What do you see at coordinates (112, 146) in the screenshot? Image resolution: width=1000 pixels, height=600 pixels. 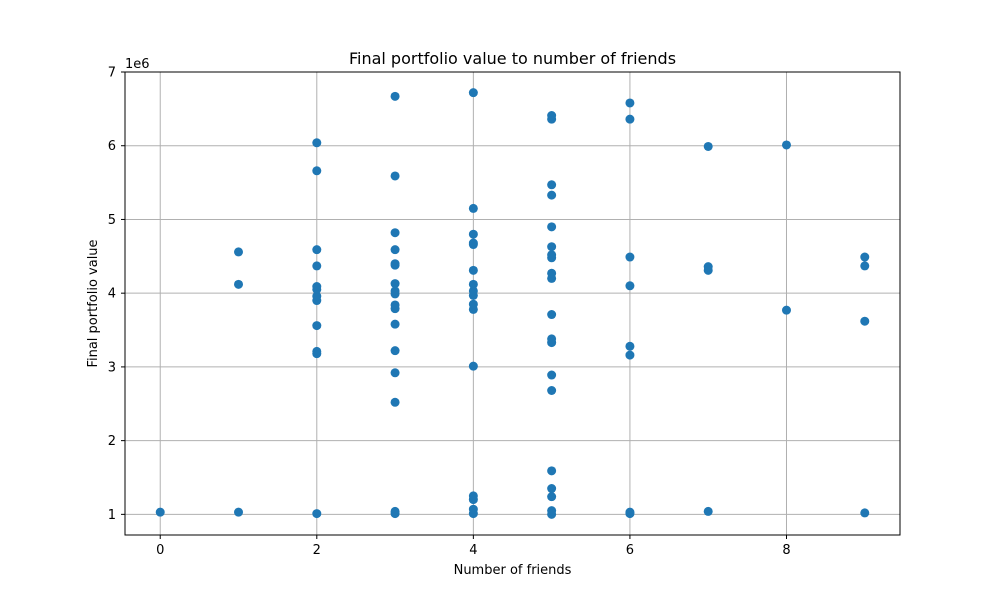 I see `y-tick-label: 6` at bounding box center [112, 146].